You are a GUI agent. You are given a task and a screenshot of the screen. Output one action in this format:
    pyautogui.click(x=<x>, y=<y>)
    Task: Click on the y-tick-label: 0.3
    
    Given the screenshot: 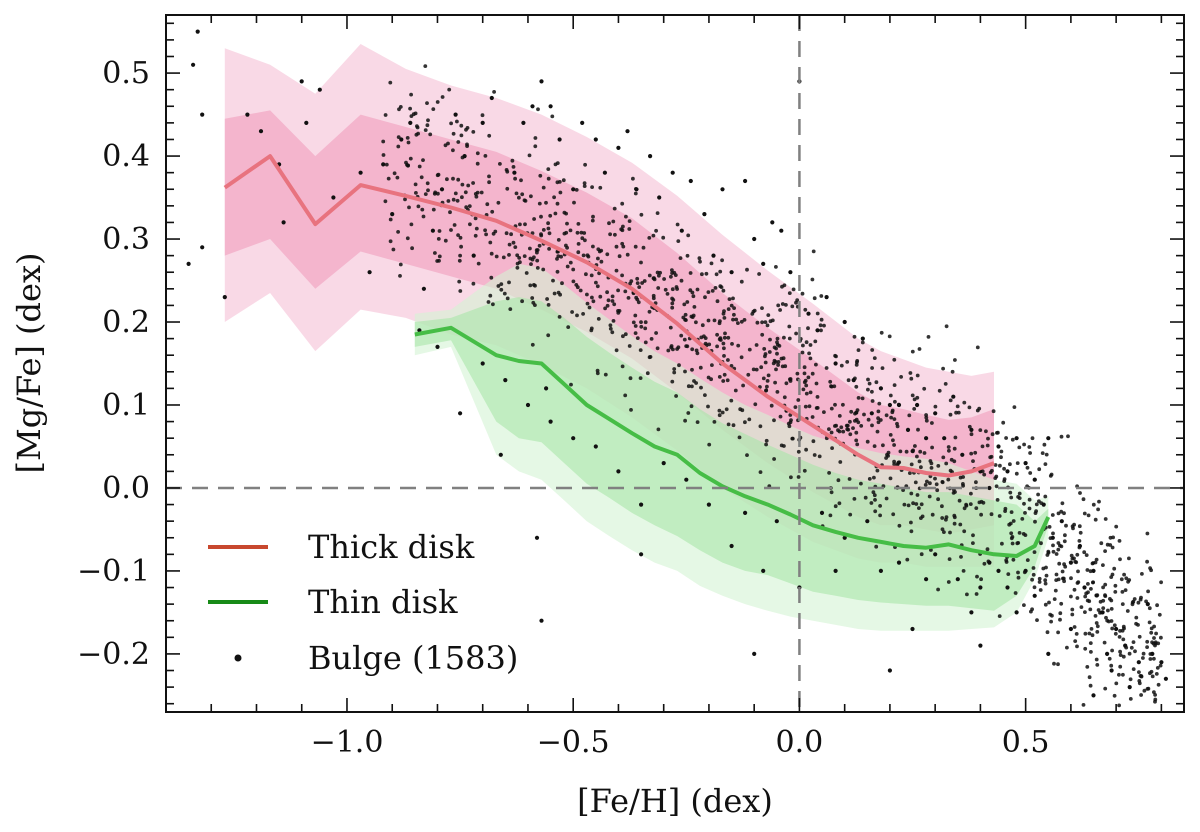 What is the action you would take?
    pyautogui.click(x=126, y=239)
    